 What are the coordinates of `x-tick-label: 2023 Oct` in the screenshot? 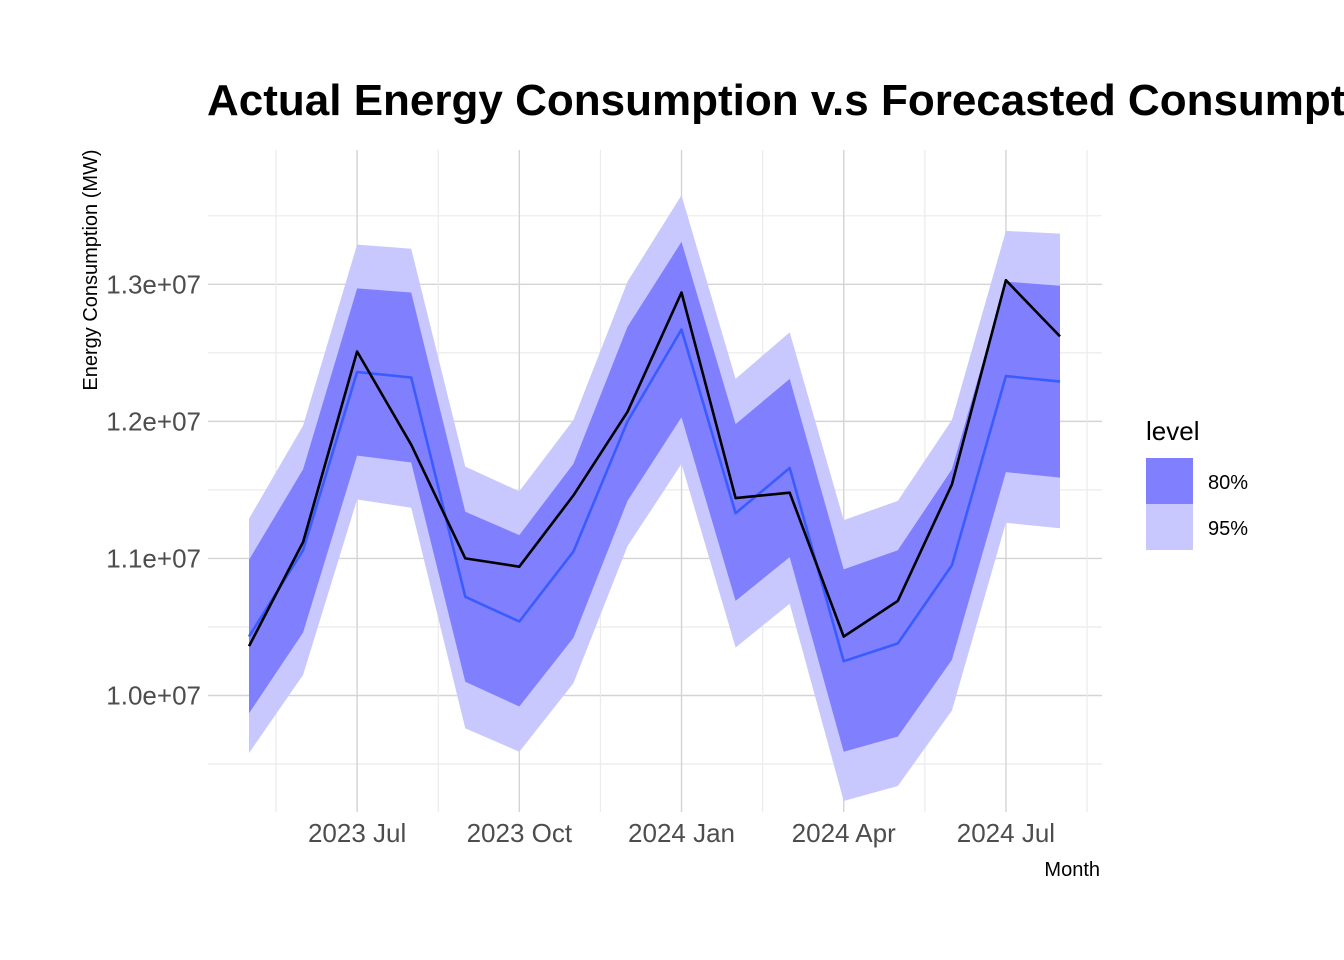 It's located at (520, 833).